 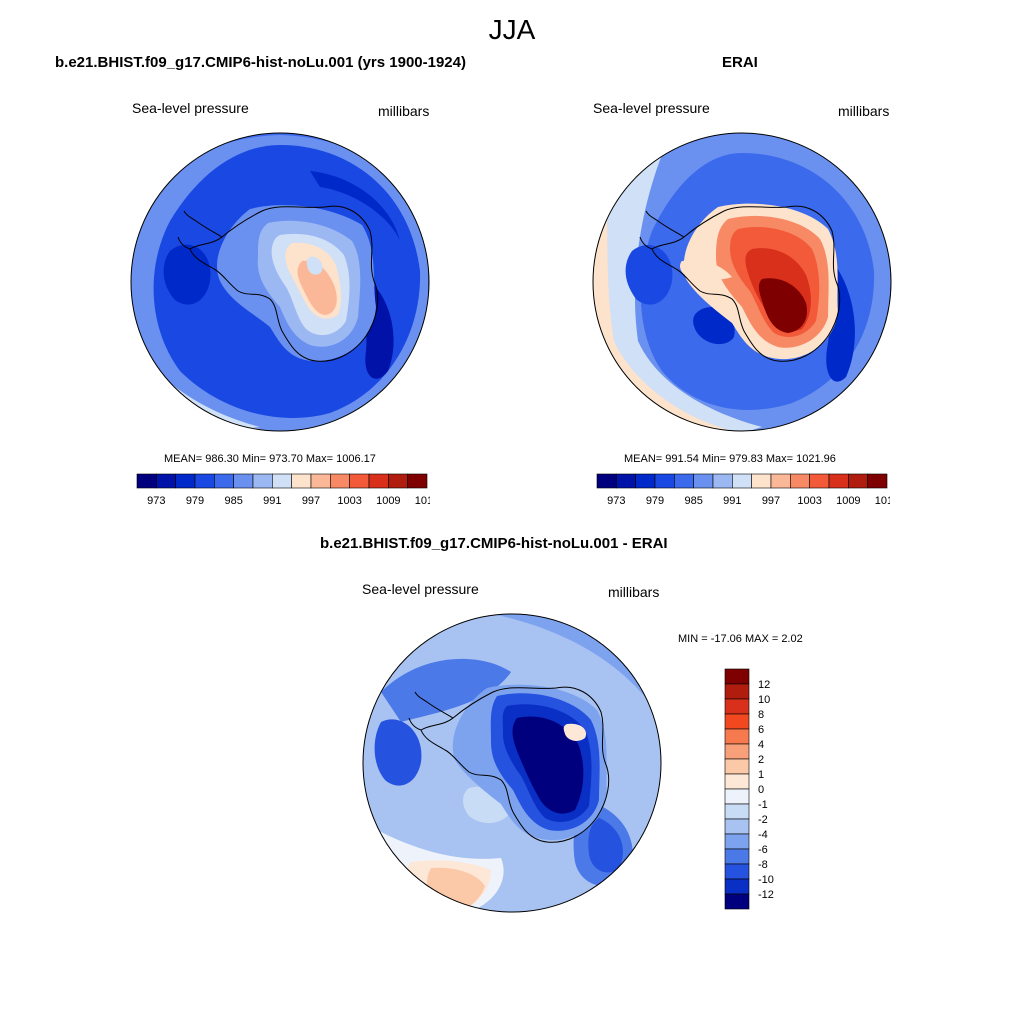 I want to click on colorbar-tick-label: -10, so click(x=766, y=880).